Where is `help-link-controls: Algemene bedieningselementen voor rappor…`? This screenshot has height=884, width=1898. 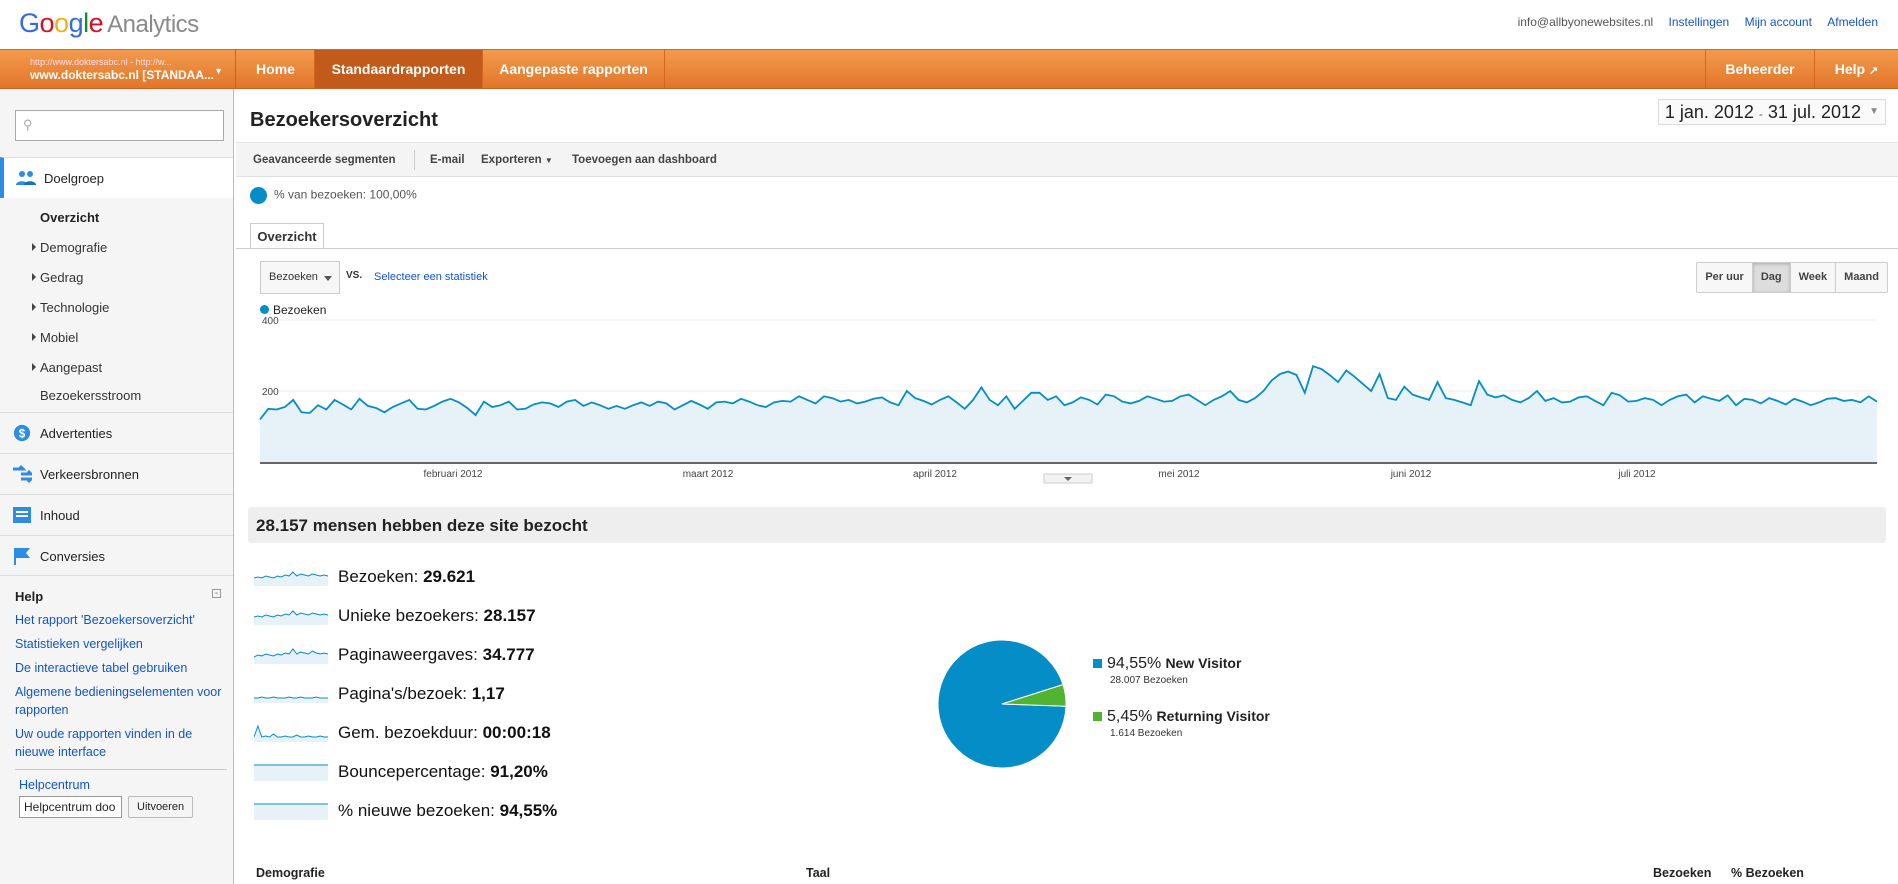 help-link-controls: Algemene bedieningselementen voor rappor… is located at coordinates (118, 701).